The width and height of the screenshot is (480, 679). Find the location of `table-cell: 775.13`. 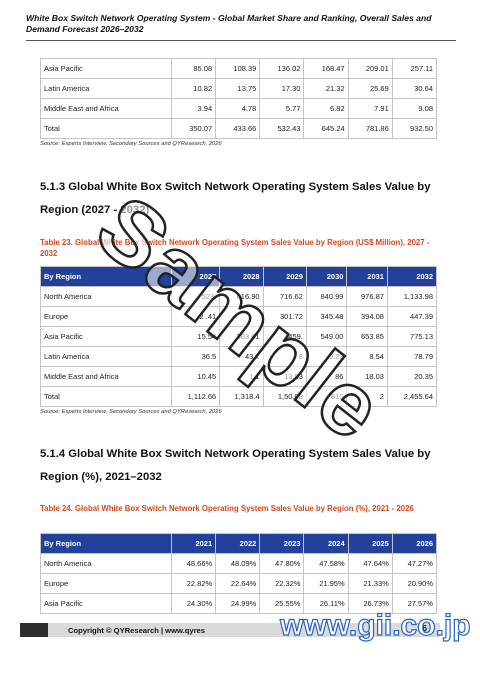

table-cell: 775.13 is located at coordinates (412, 336).